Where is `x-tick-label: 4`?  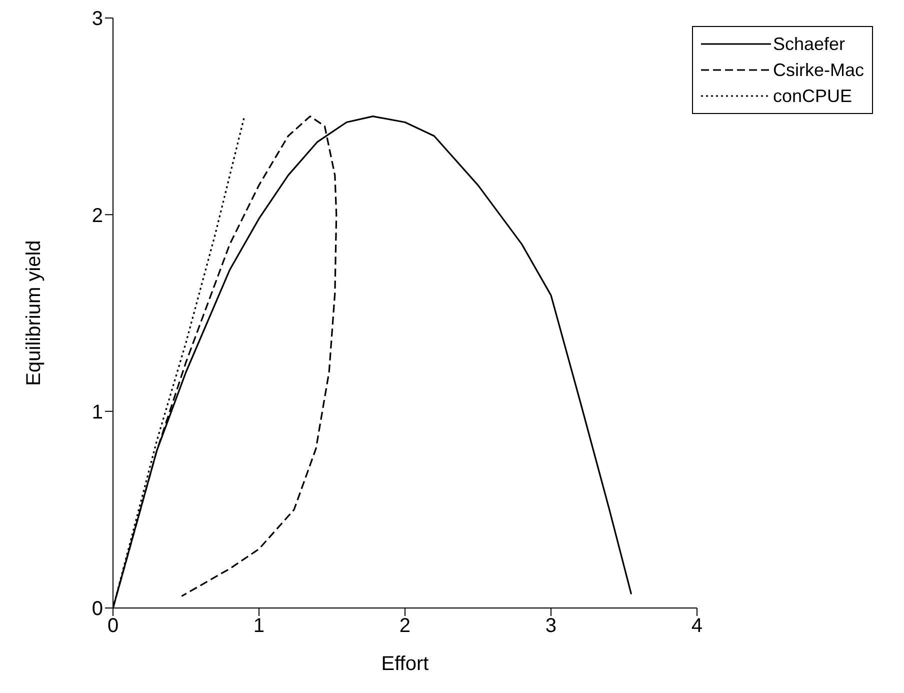
x-tick-label: 4 is located at coordinates (697, 626).